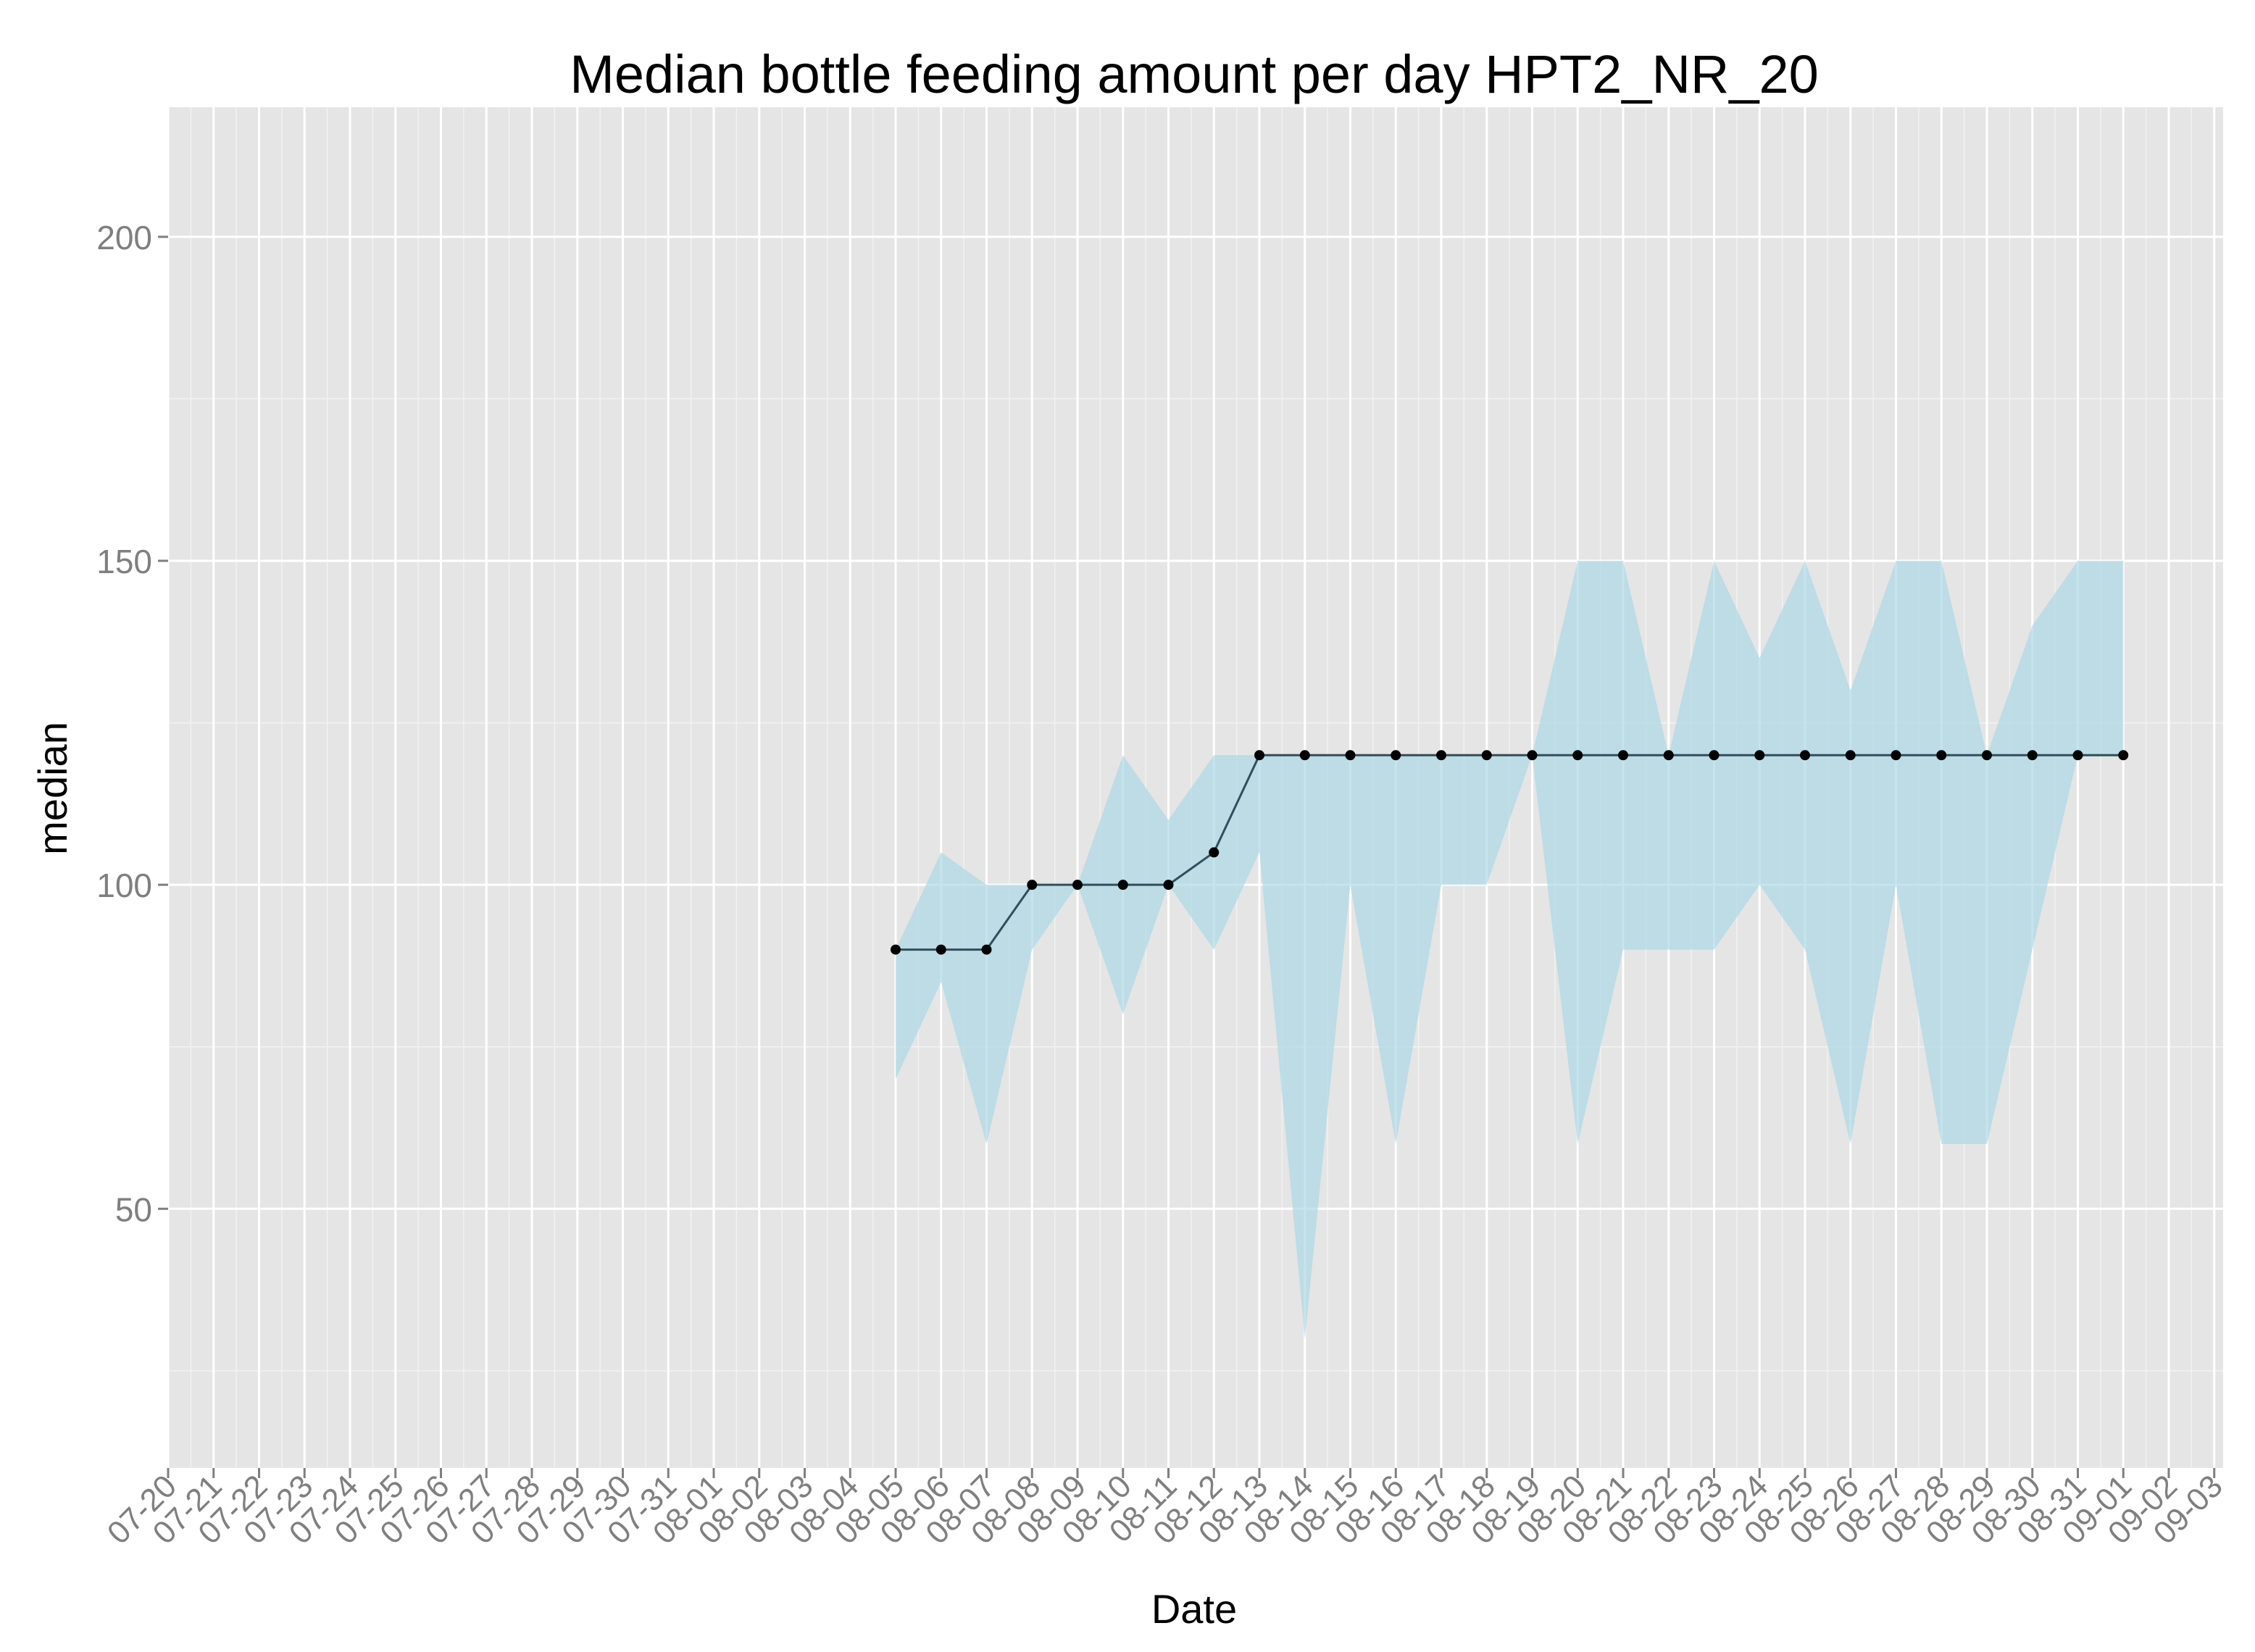  I want to click on y-tick-label: 100, so click(124, 885).